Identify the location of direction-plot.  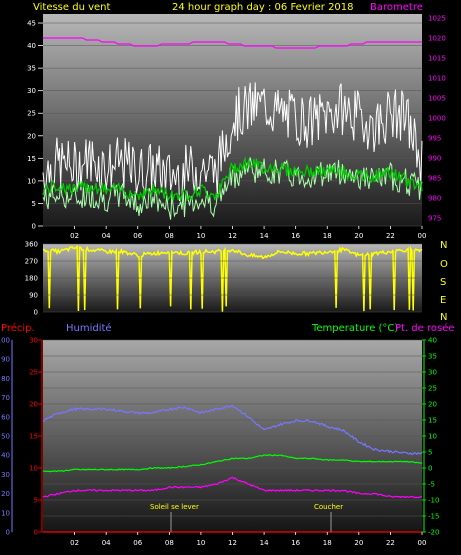
(232, 278).